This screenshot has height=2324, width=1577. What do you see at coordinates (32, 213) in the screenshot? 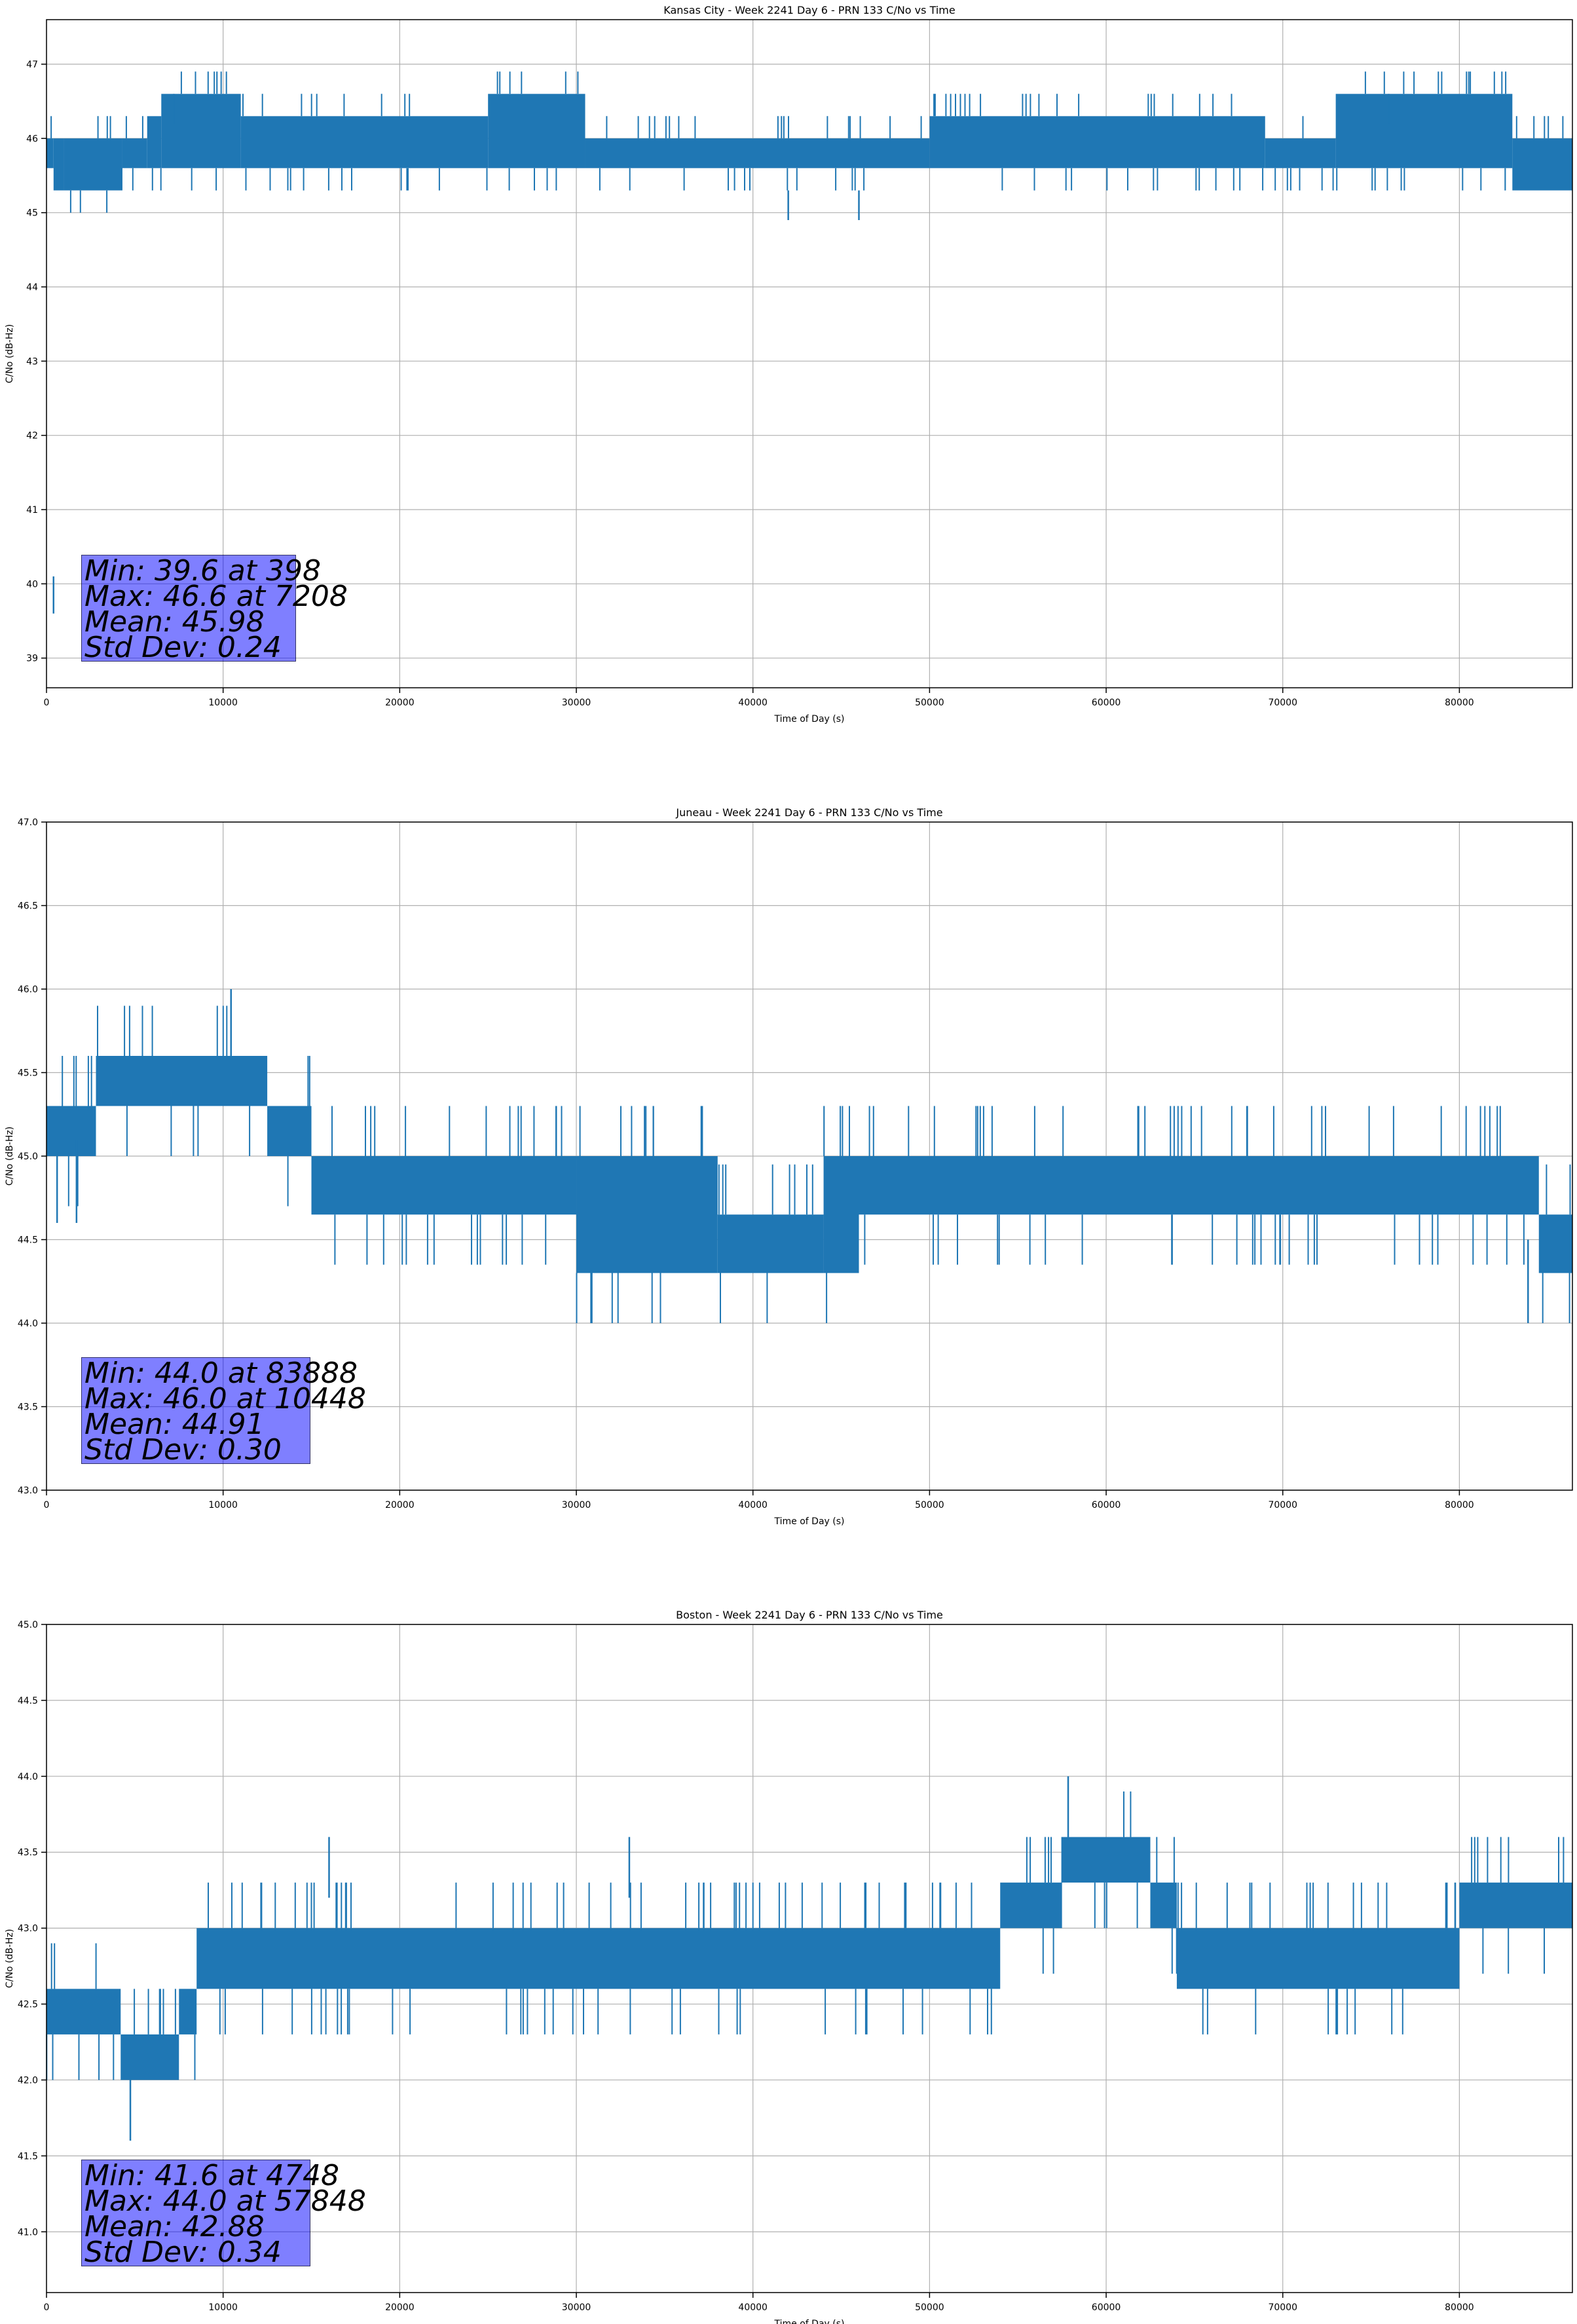
I see `y-tick-label: 45` at bounding box center [32, 213].